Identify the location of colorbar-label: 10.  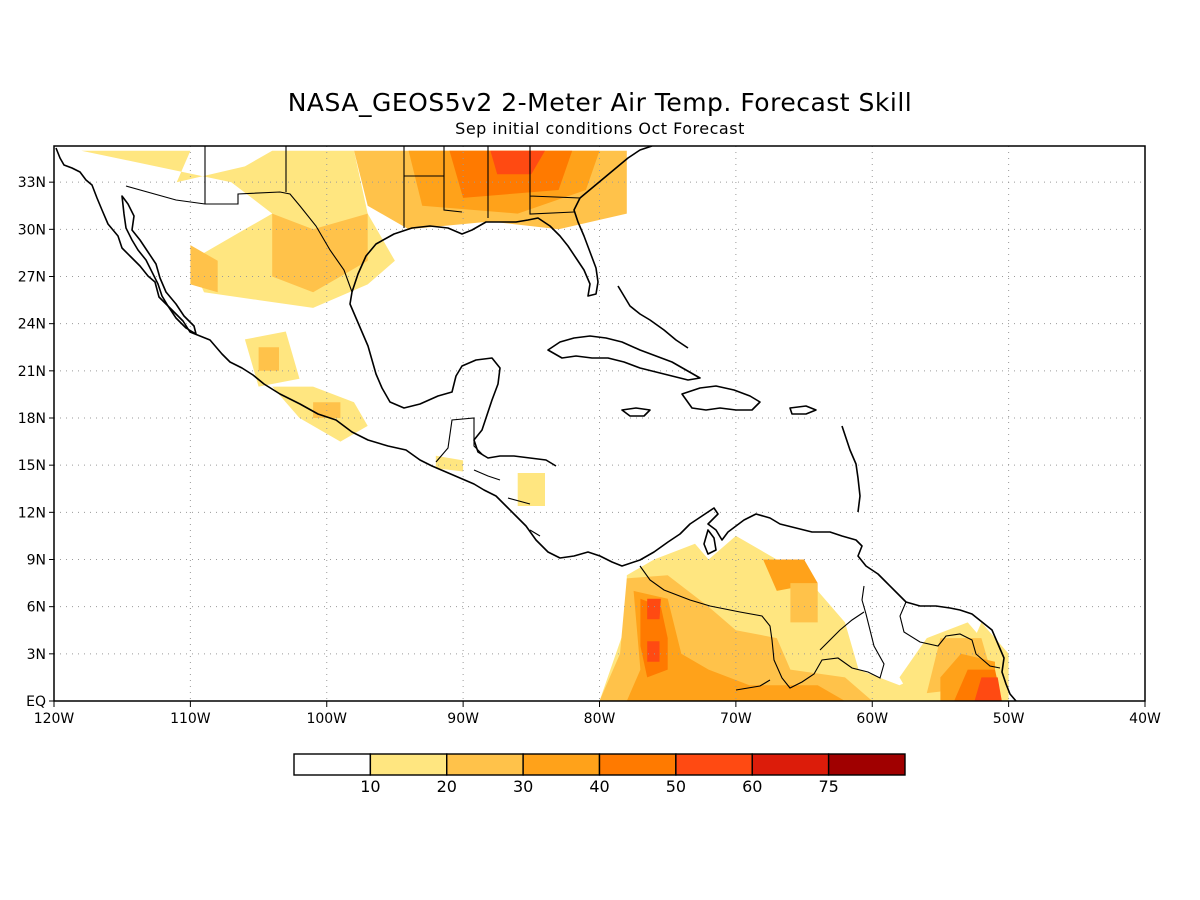
(370, 786).